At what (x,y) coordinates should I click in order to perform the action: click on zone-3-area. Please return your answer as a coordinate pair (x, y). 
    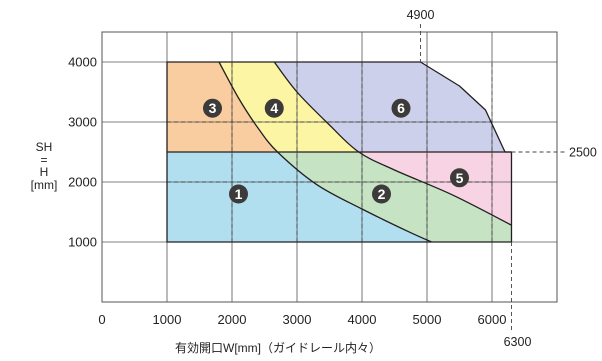
    Looking at the image, I should click on (222, 107).